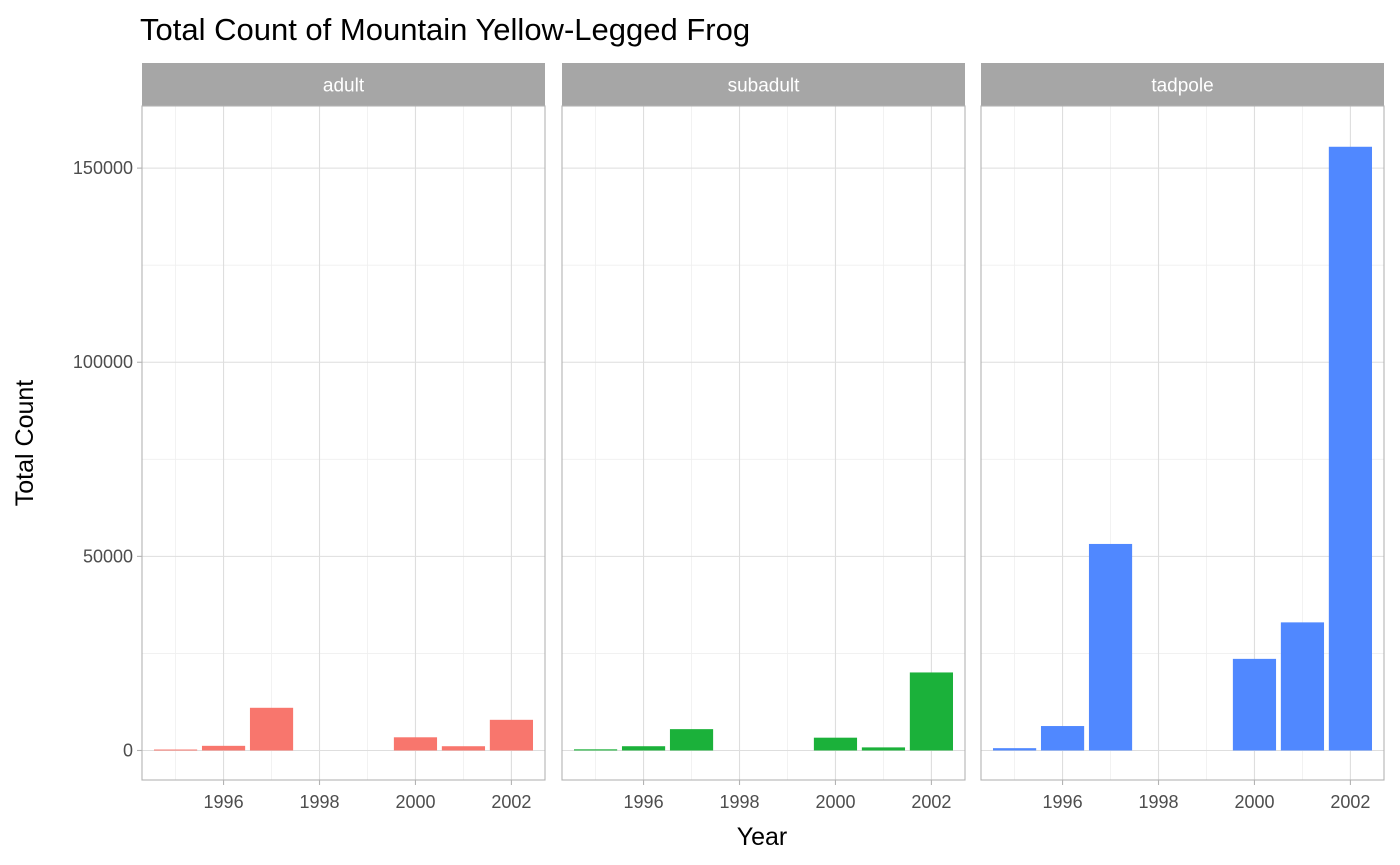 This screenshot has width=1400, height=865. Describe the element at coordinates (1302, 686) in the screenshot. I see `bar-tadpole-2001` at that location.